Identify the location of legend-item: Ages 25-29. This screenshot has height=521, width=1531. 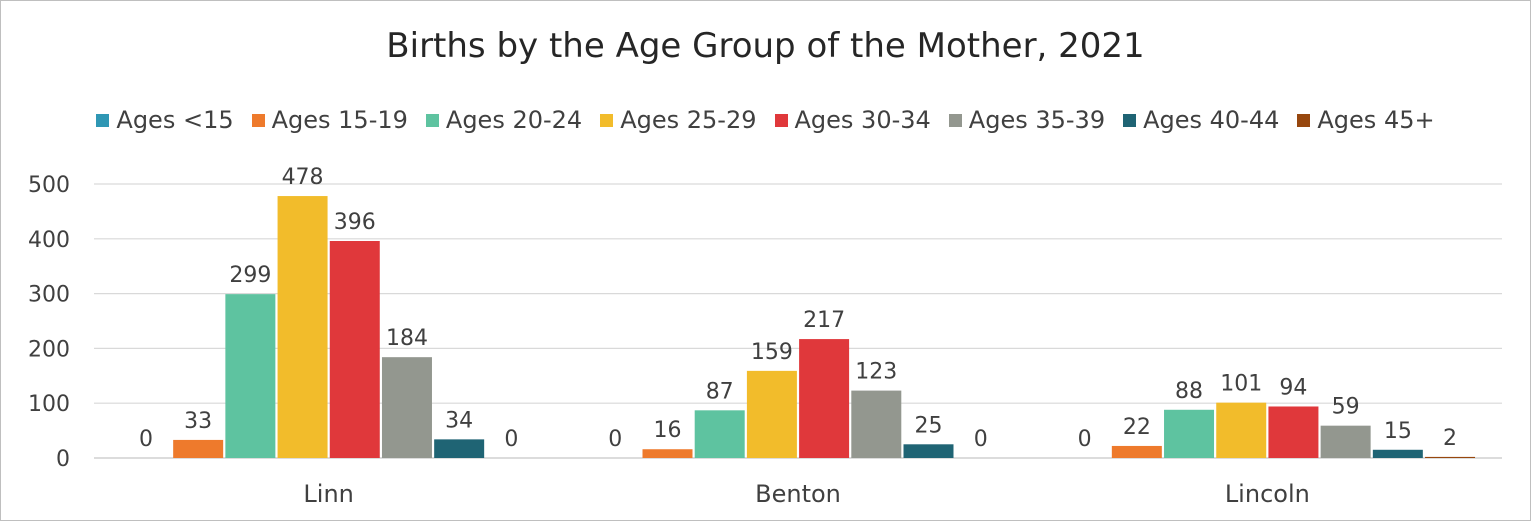
(678, 120).